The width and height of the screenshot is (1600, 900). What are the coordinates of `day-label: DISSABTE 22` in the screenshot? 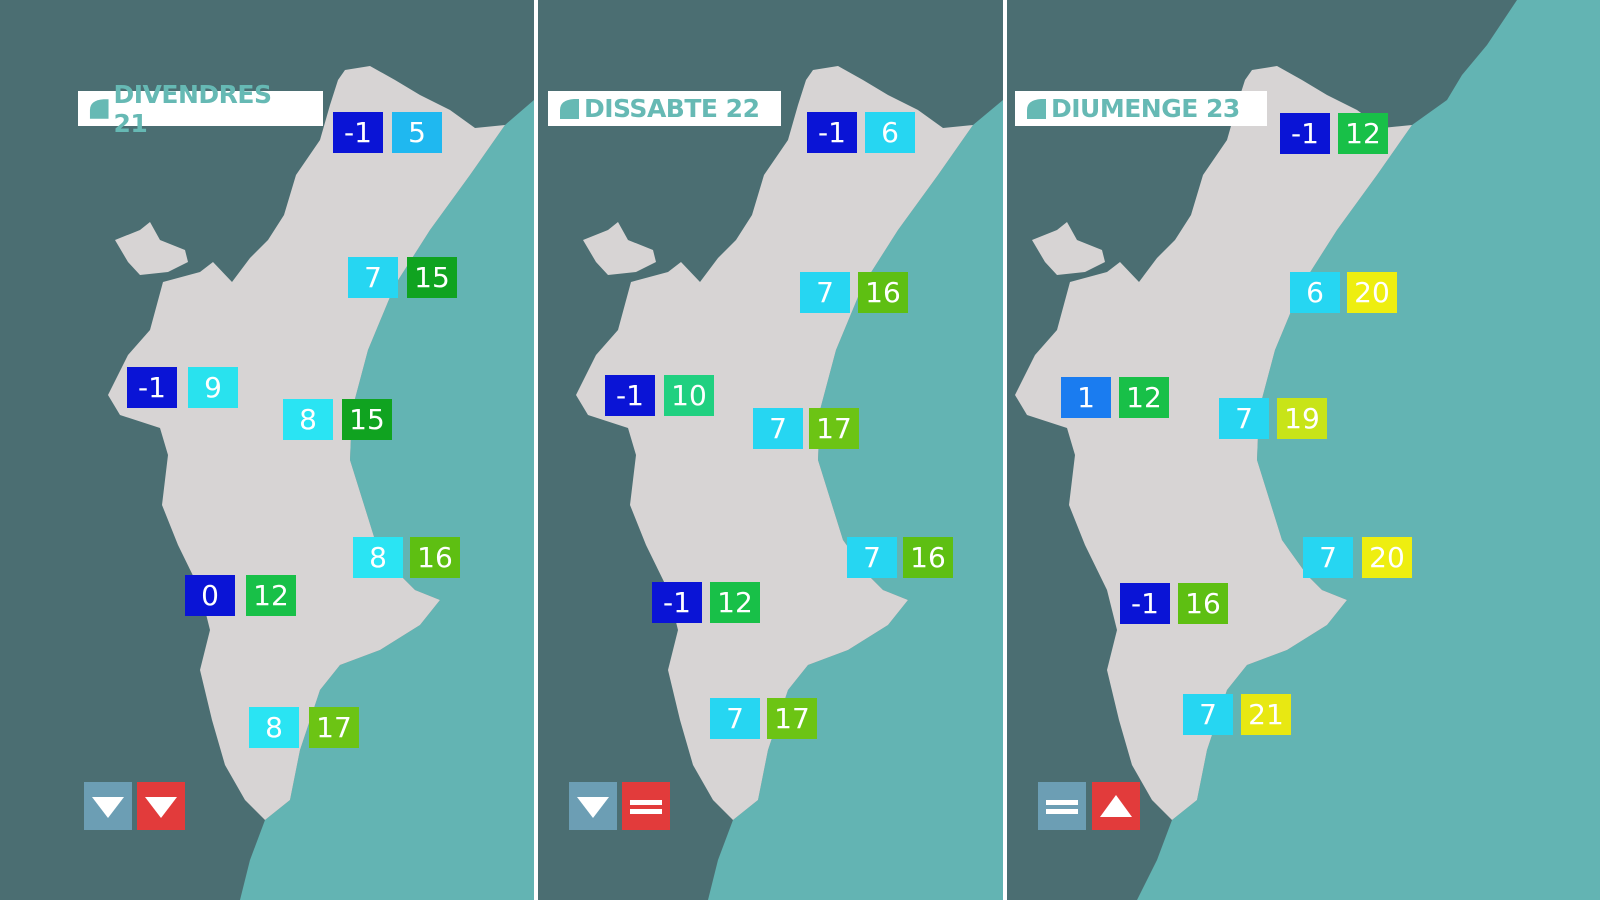 It's located at (664, 108).